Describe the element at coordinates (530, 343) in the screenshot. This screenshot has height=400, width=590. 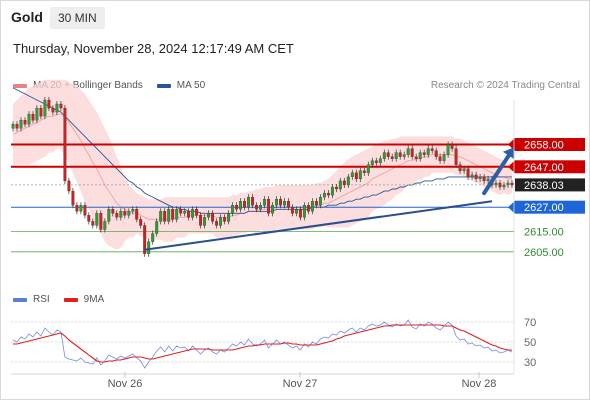
I see `rsi-tick-50: 50` at that location.